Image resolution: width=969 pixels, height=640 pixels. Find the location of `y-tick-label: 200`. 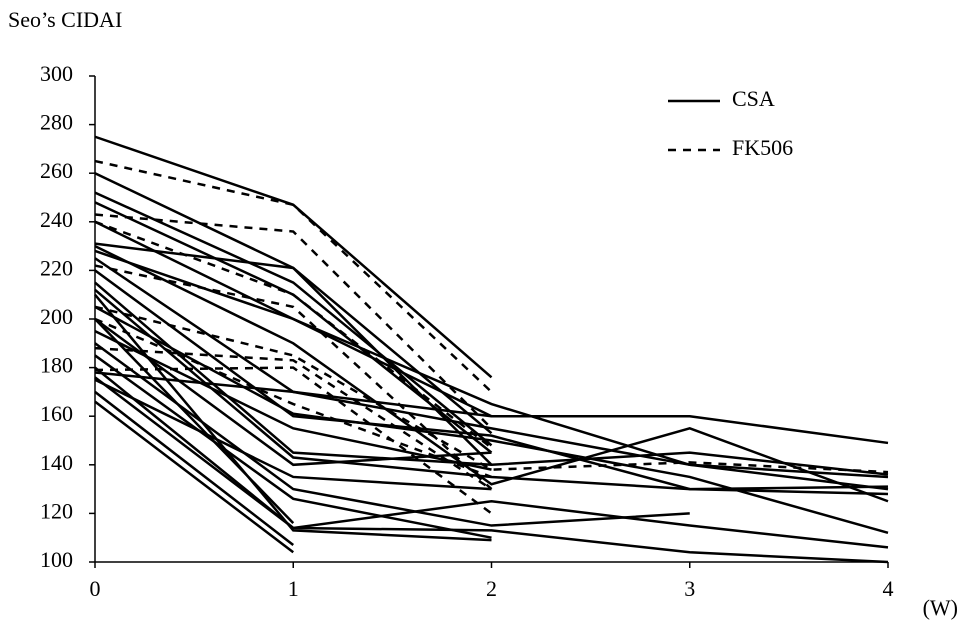

y-tick-label: 200 is located at coordinates (56, 316).